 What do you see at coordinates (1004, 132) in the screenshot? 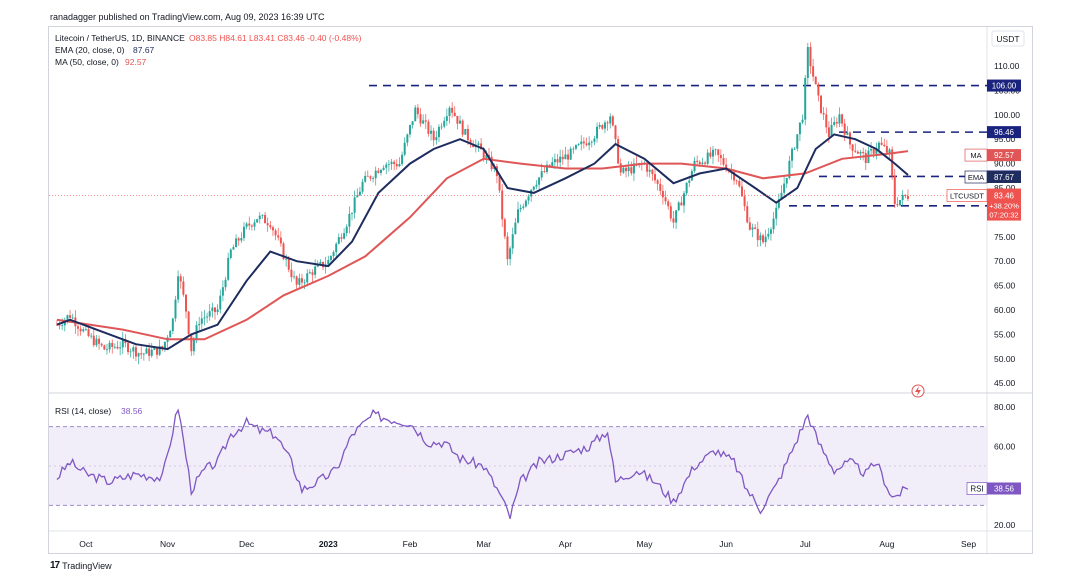
I see `level-tag-label: 96.46` at bounding box center [1004, 132].